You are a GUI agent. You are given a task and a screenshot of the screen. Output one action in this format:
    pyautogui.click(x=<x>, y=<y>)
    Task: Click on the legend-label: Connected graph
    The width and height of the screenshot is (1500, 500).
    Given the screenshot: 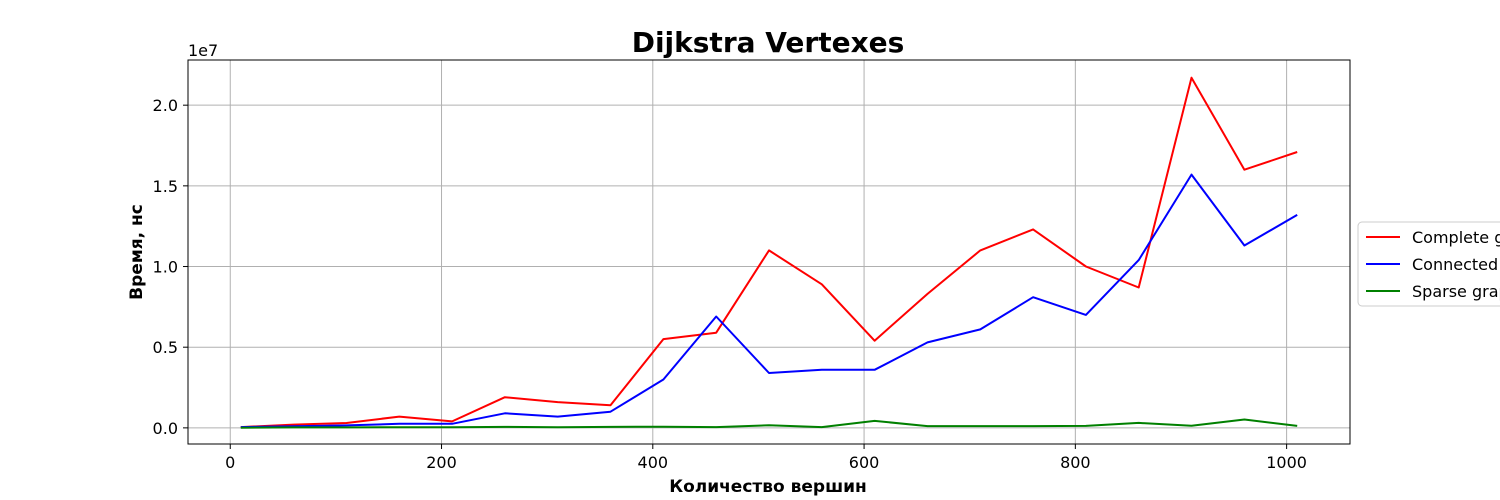 What is the action you would take?
    pyautogui.click(x=1456, y=264)
    